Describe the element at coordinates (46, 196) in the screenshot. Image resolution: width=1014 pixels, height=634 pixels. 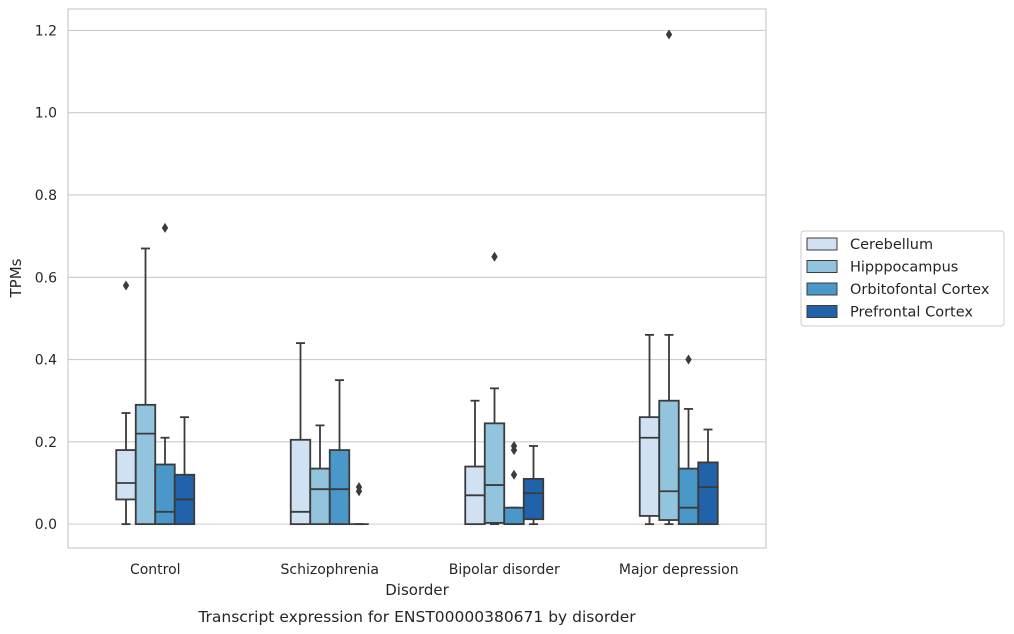
I see `y-tick-label: 0.8` at that location.